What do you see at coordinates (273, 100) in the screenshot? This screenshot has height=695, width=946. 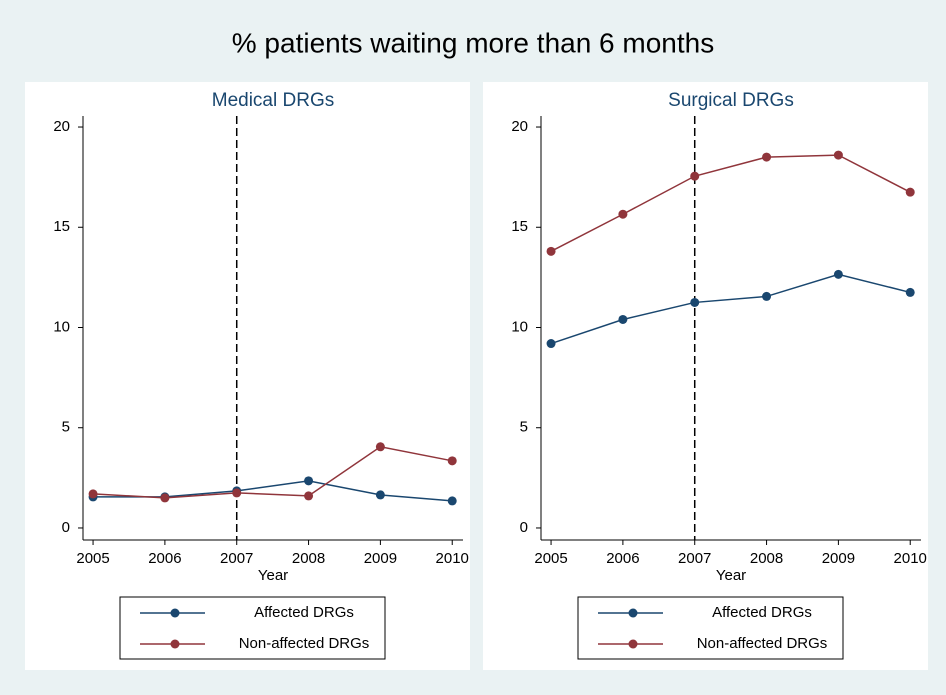 I see `panel-title: Medical DRGs` at bounding box center [273, 100].